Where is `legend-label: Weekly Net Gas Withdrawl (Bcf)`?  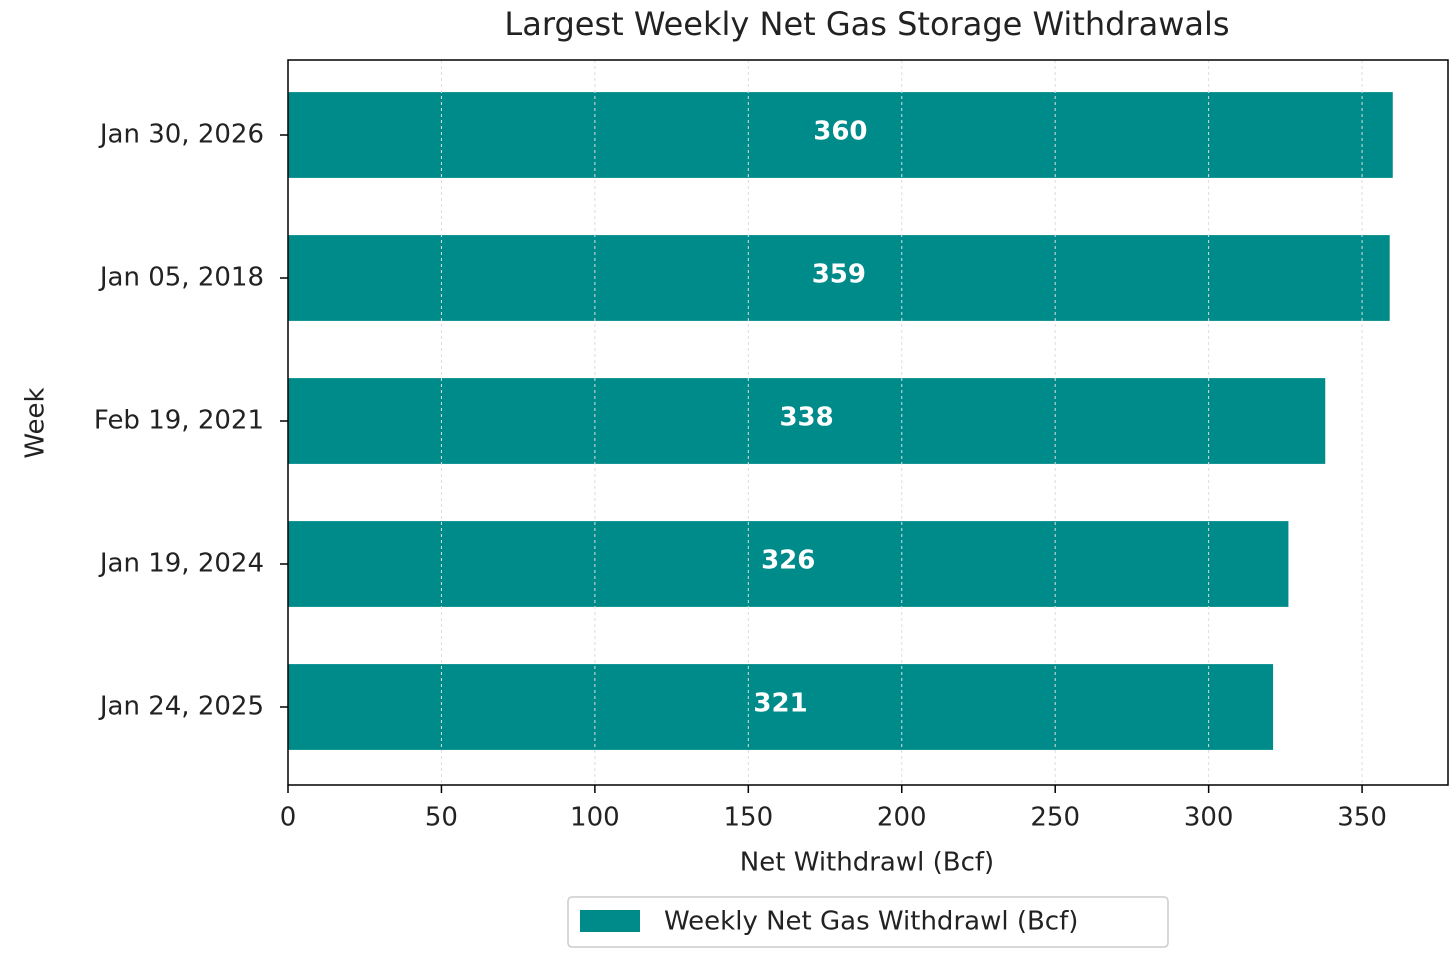
legend-label: Weekly Net Gas Withdrawl (Bcf) is located at coordinates (871, 922).